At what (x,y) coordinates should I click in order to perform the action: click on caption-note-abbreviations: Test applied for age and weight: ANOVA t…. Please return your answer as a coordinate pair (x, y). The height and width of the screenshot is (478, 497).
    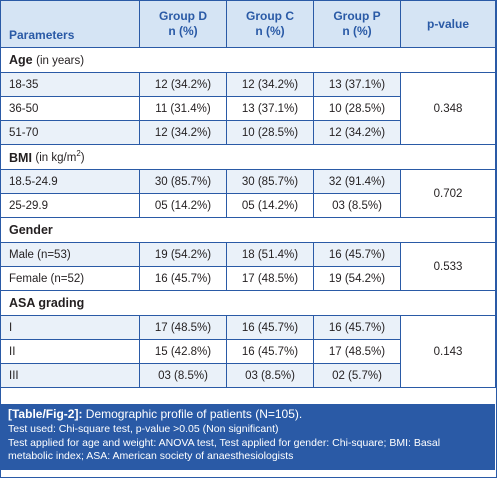
    Looking at the image, I should click on (224, 449).